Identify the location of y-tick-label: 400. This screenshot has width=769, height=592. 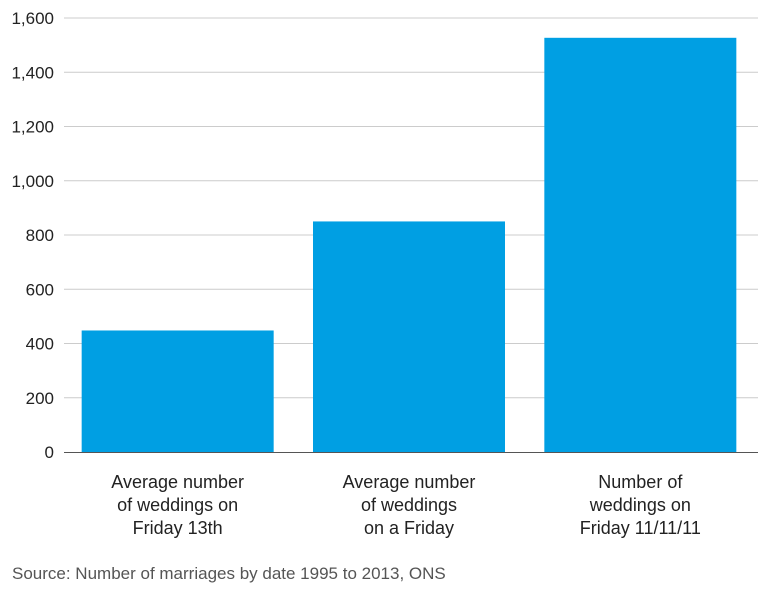
(40, 344).